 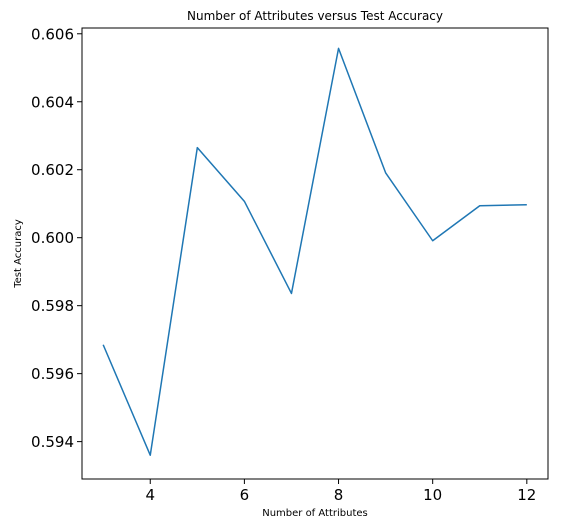 I want to click on y-tick-label: 0.596, so click(x=52, y=374).